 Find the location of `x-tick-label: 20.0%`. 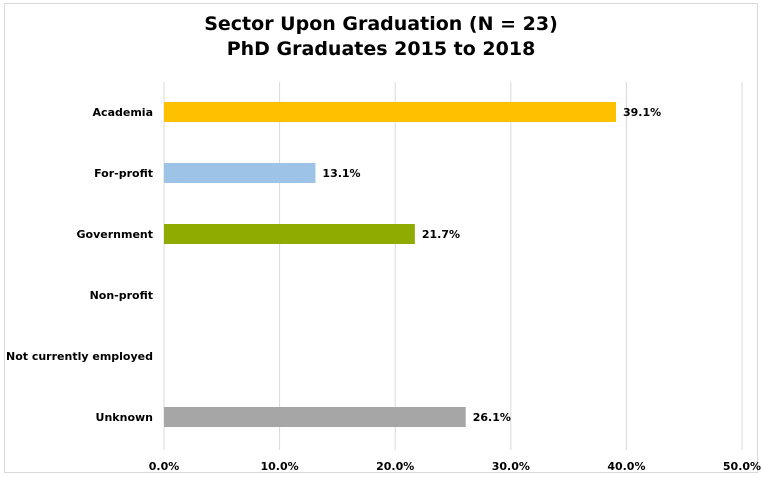

x-tick-label: 20.0% is located at coordinates (395, 466).